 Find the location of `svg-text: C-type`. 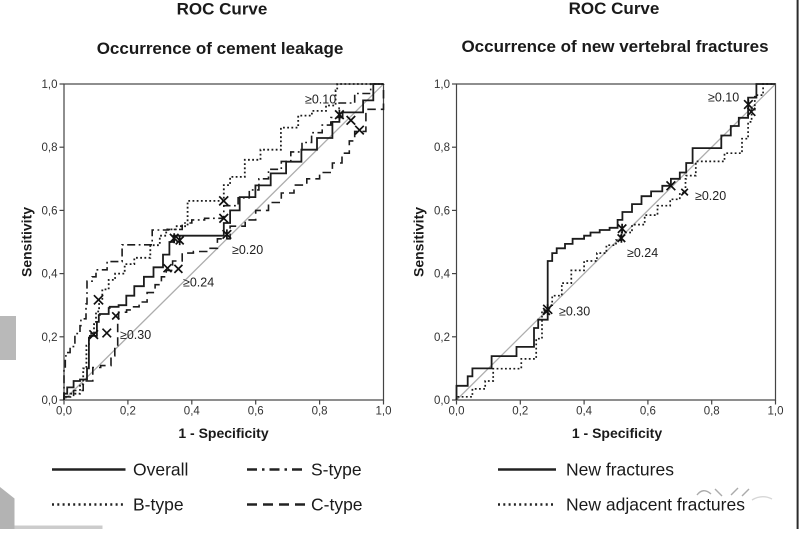

svg-text: C-type is located at coordinates (337, 505).